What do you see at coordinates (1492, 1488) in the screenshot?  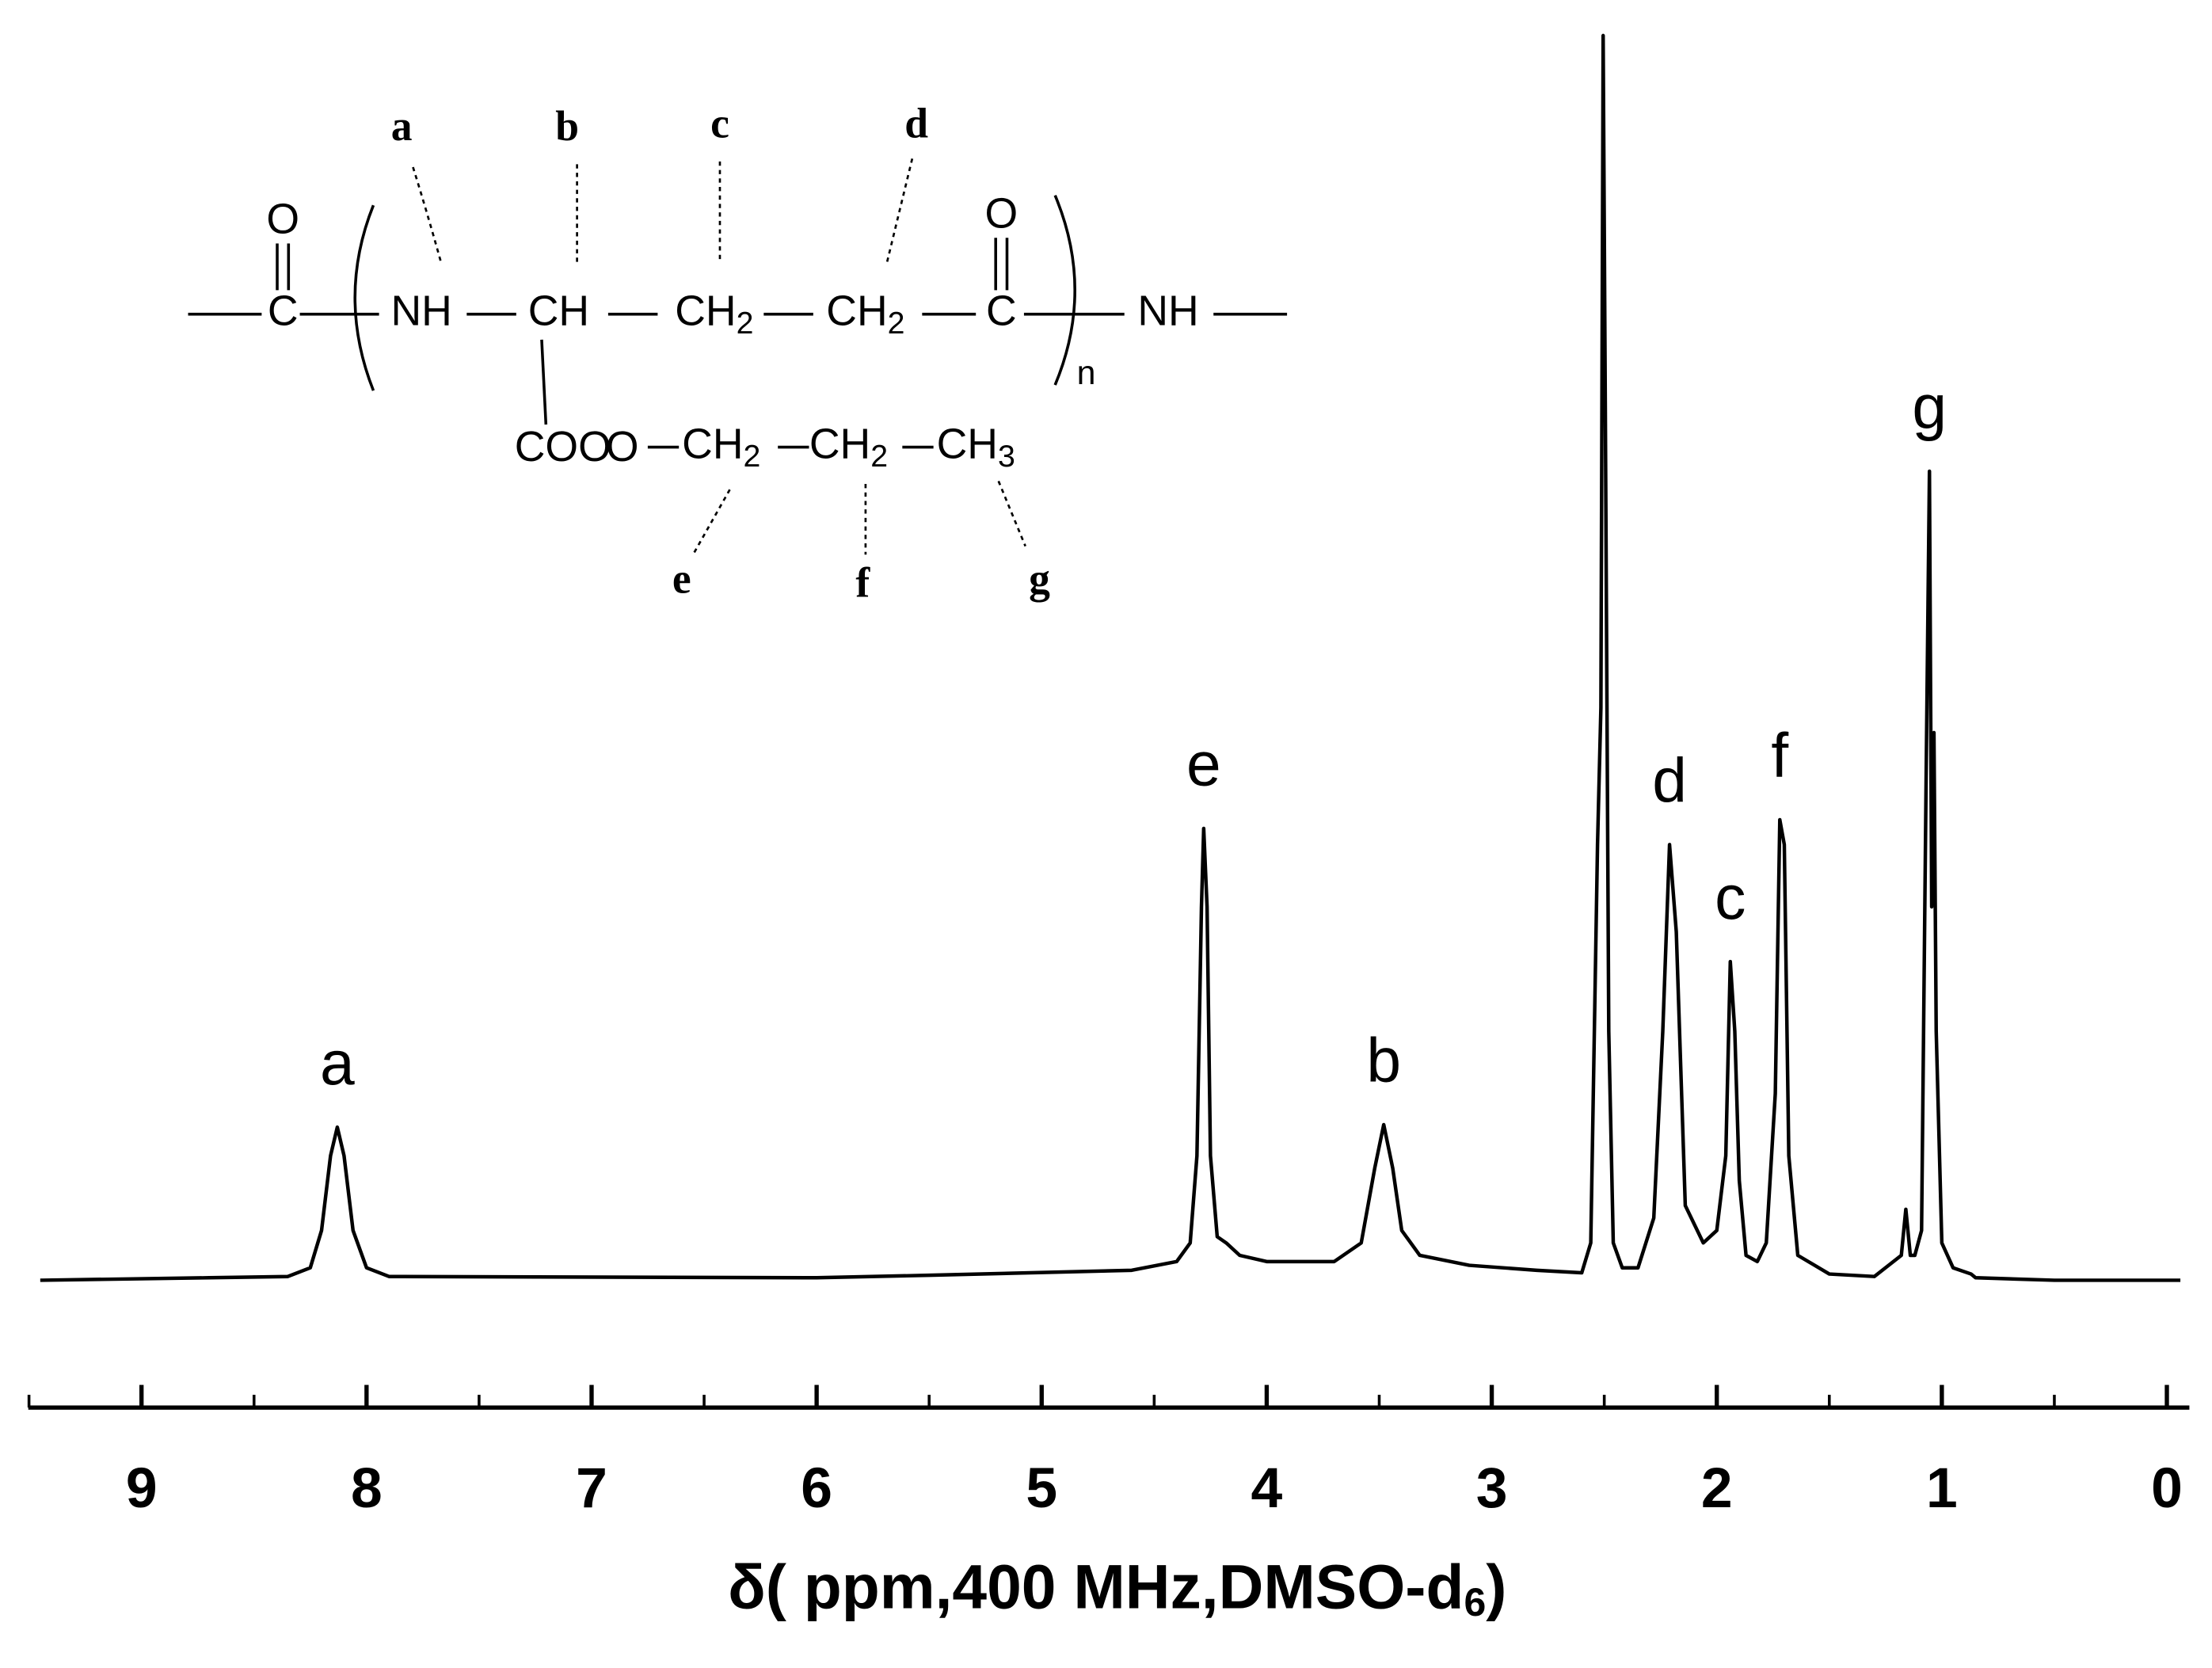 I see `x-tick-label: 3` at bounding box center [1492, 1488].